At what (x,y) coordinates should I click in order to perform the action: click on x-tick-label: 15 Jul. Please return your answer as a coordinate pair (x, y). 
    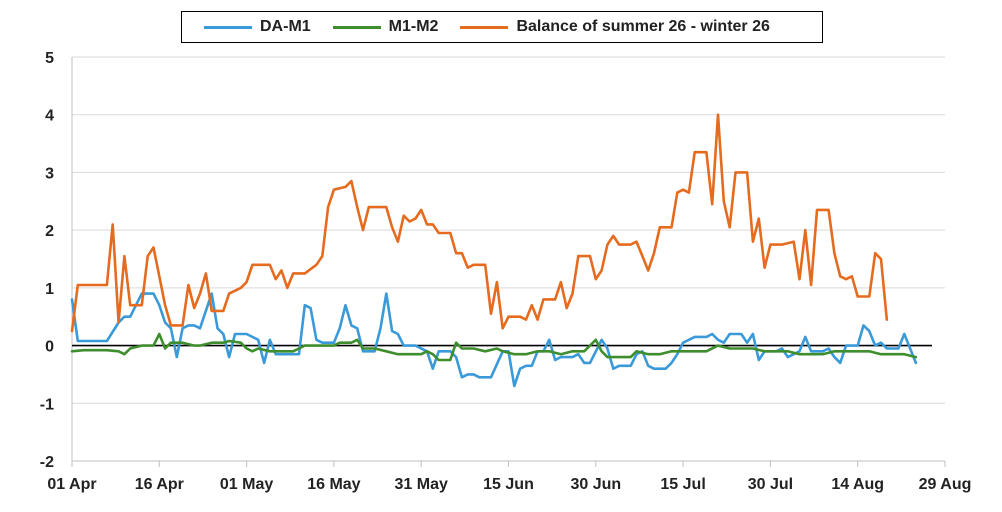
    Looking at the image, I should click on (682, 484).